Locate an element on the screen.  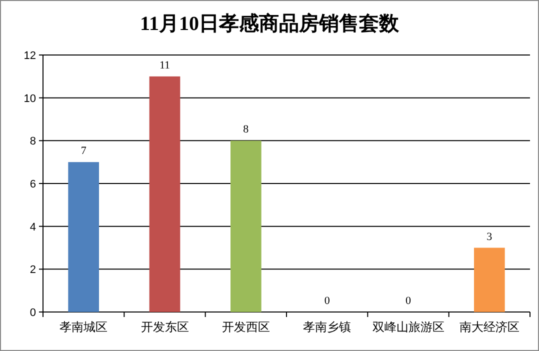
chart-title: 11月10日孝感商品房销售套数 is located at coordinates (270, 23).